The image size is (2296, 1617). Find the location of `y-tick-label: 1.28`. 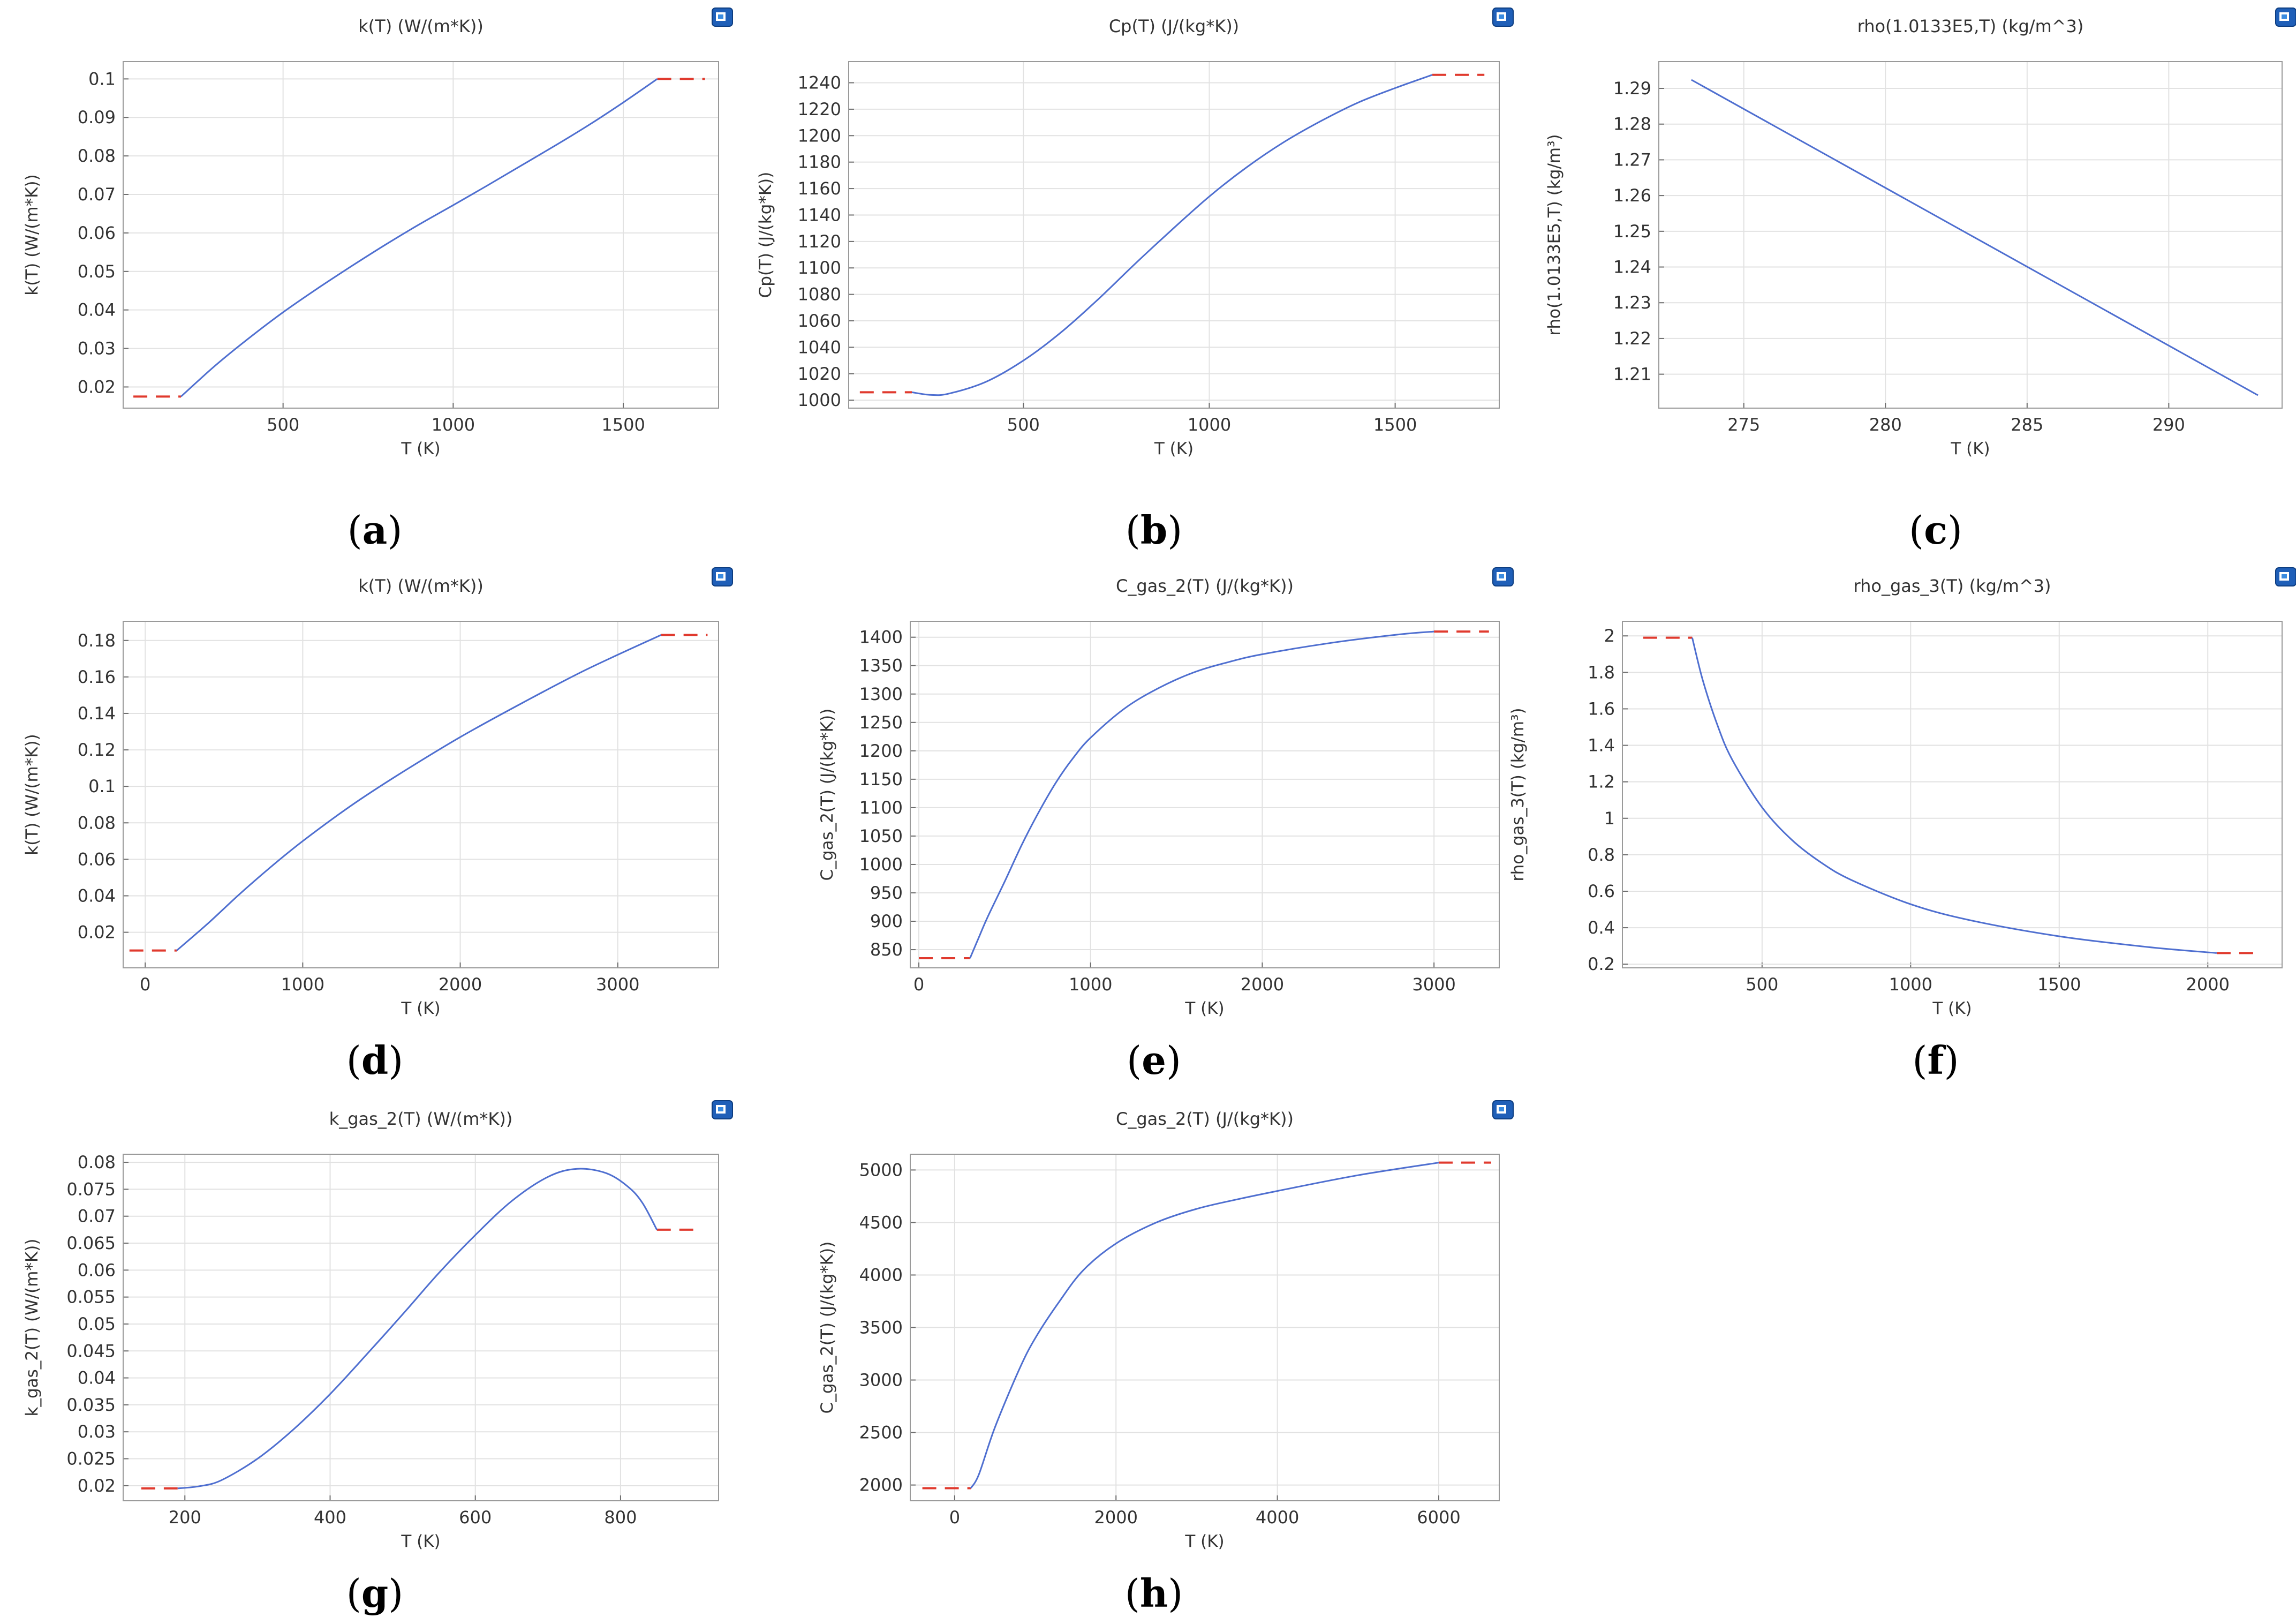

y-tick-label: 1.28 is located at coordinates (1632, 124).